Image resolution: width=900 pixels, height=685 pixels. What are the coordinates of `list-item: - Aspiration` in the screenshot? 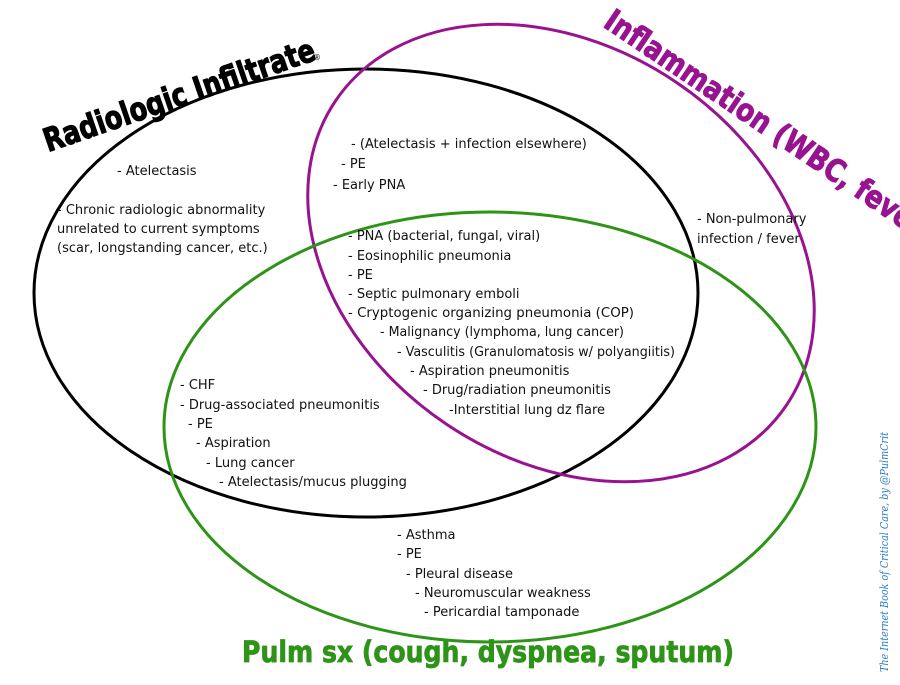 It's located at (233, 443).